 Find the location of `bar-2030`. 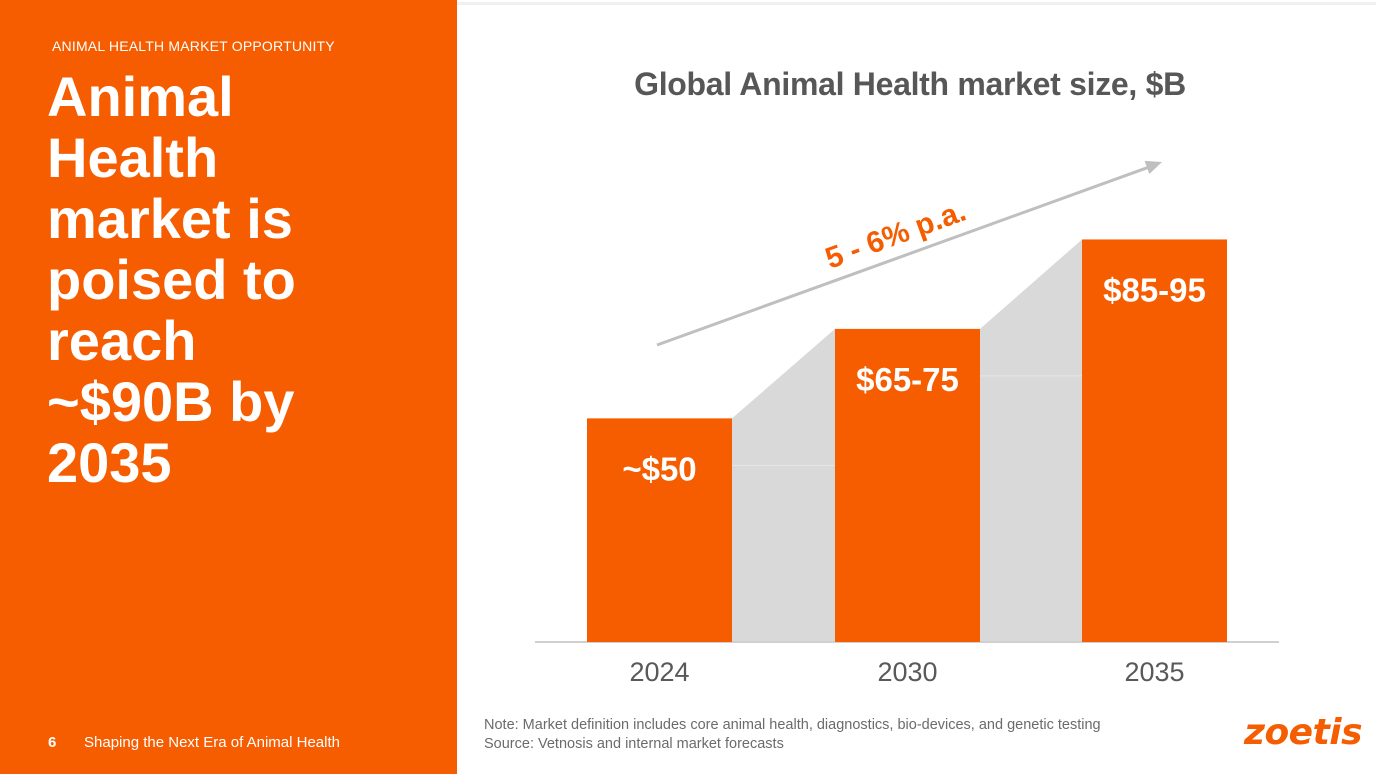

bar-2030 is located at coordinates (907, 485).